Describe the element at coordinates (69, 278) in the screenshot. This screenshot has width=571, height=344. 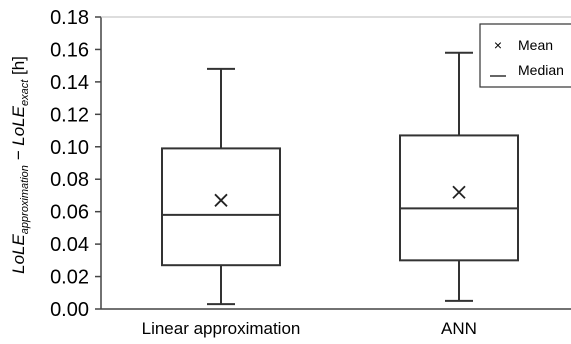
I see `y-tick-label: 0.02` at that location.